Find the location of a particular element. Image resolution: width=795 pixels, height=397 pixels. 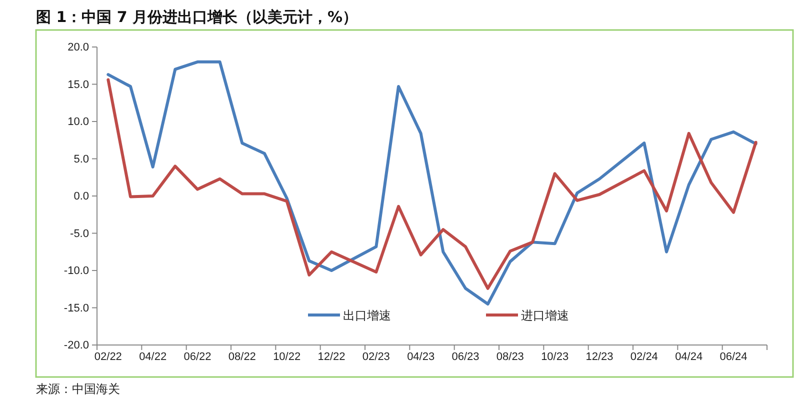

x-tick-label: 06/23 is located at coordinates (466, 357).